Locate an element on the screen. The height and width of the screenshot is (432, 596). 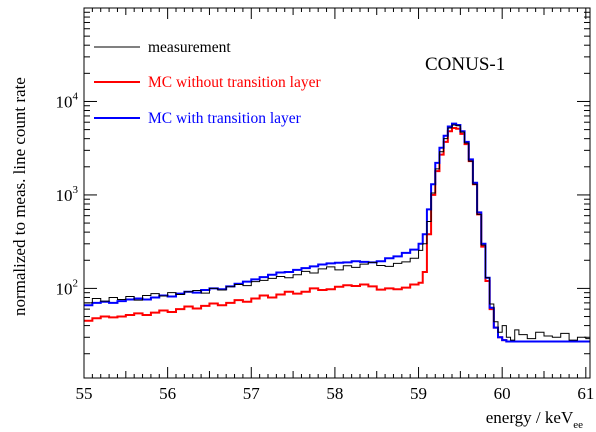
y-tick-label: 10³ is located at coordinates (67, 194).